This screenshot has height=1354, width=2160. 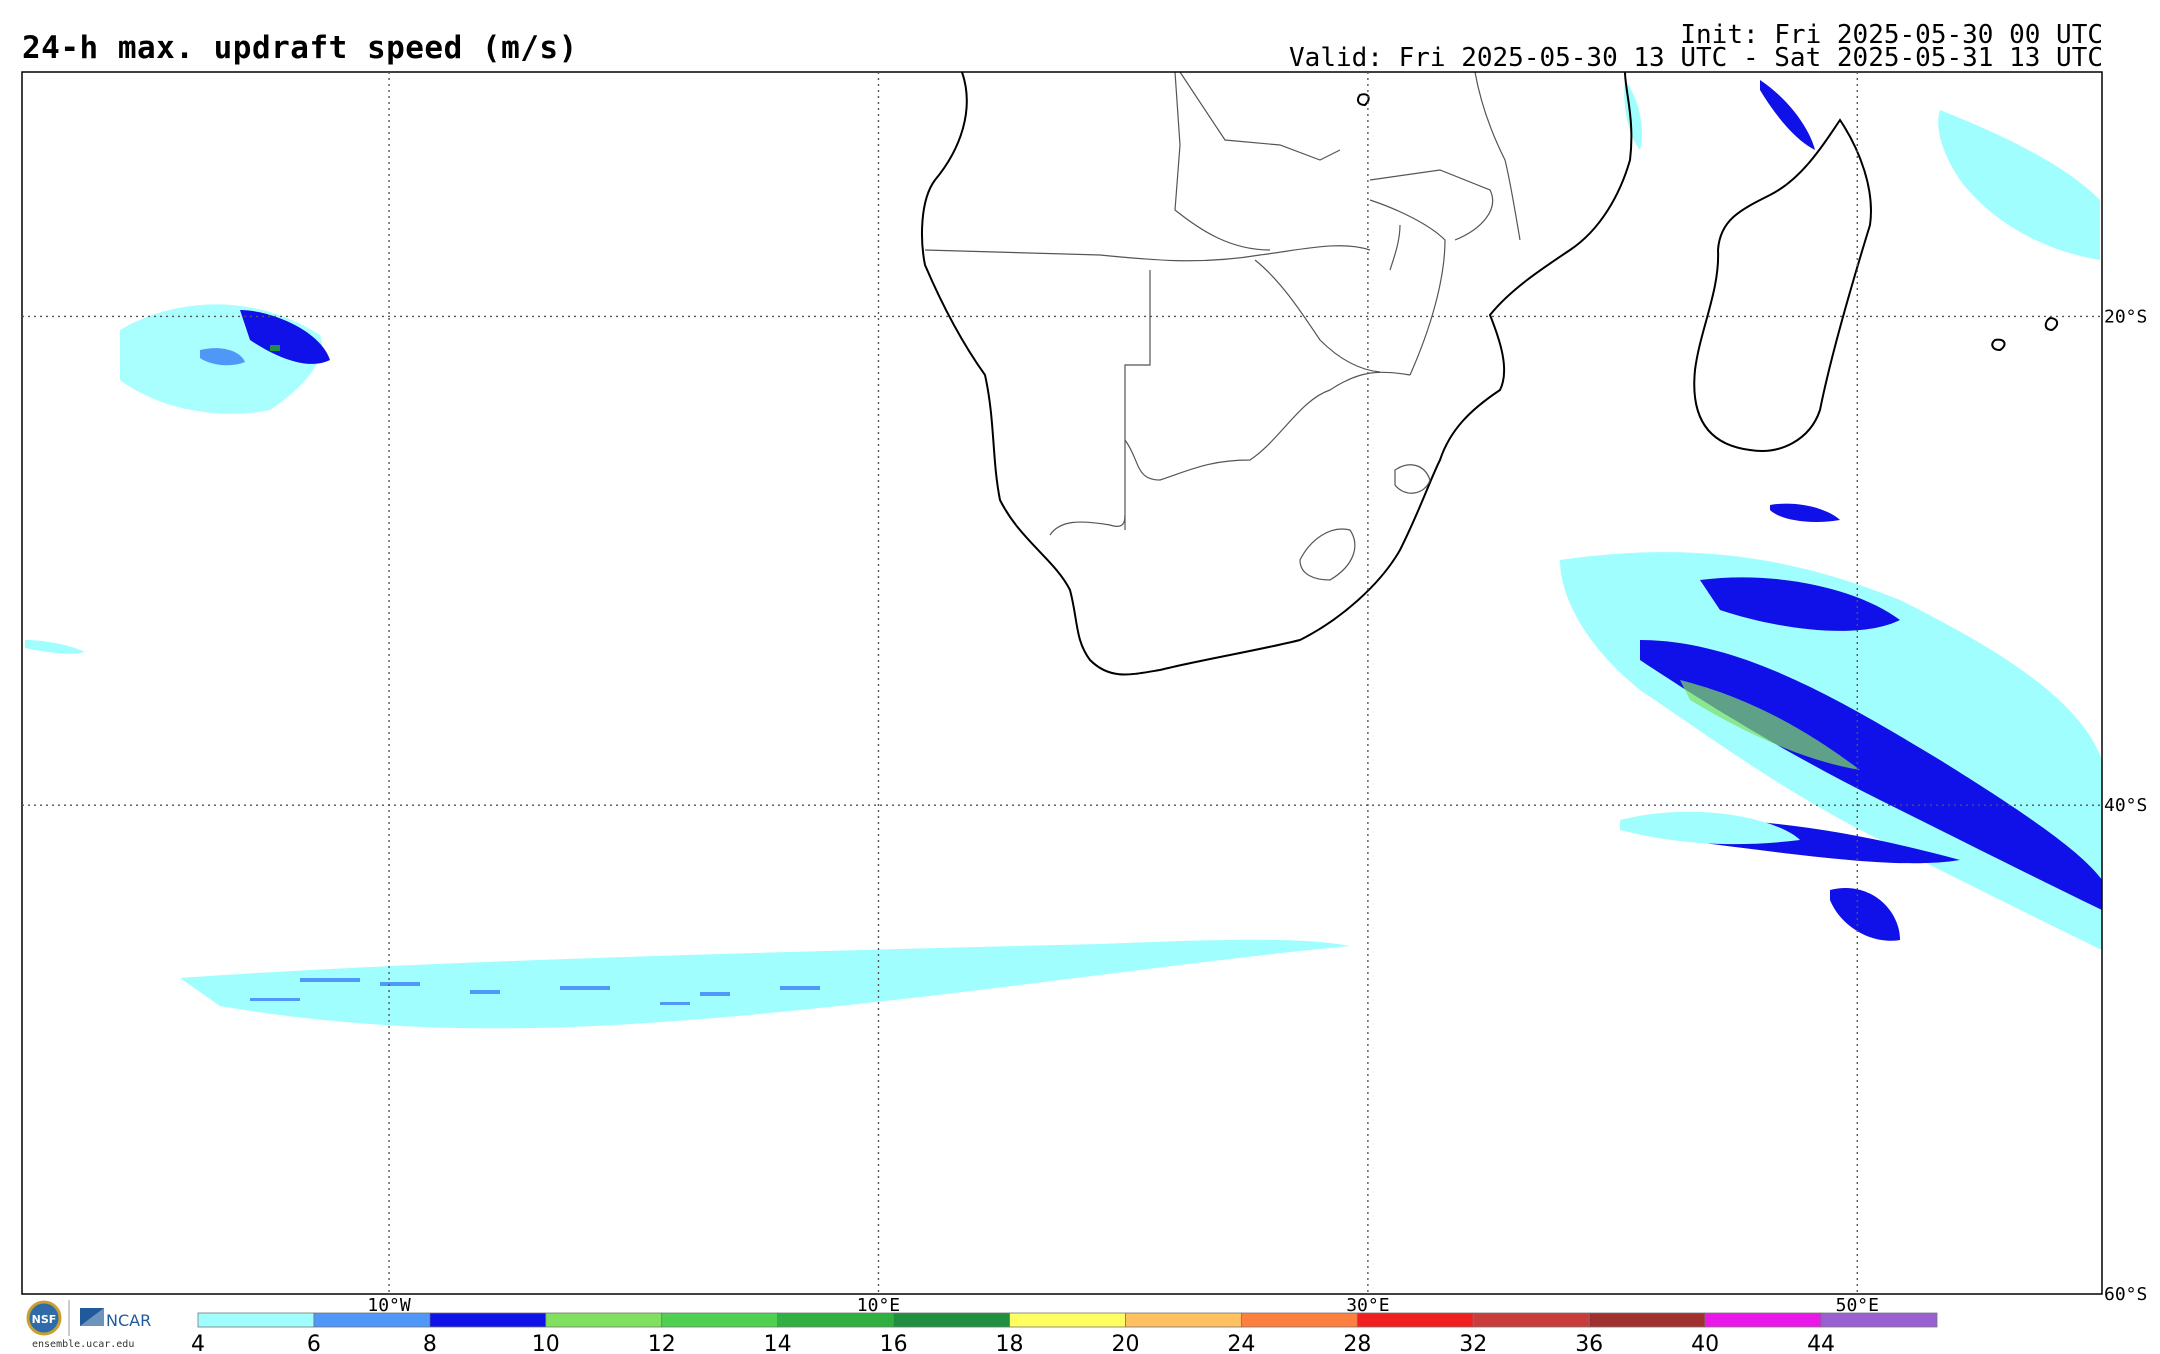 I want to click on nsf-logo: NSF, so click(x=44, y=1318).